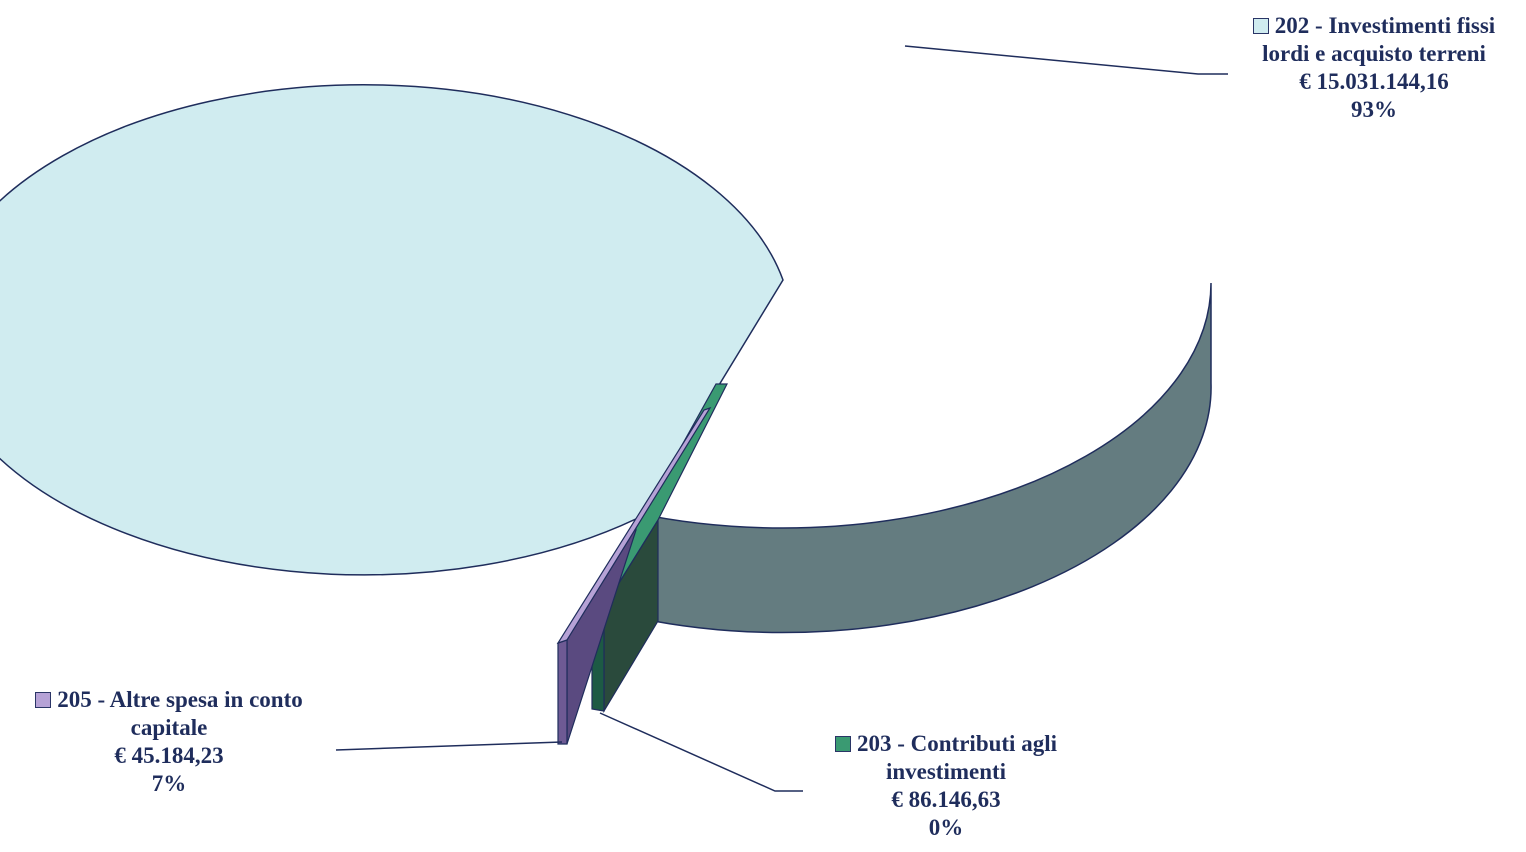 The width and height of the screenshot is (1526, 852). What do you see at coordinates (562, 692) in the screenshot?
I see `slice-205-front` at bounding box center [562, 692].